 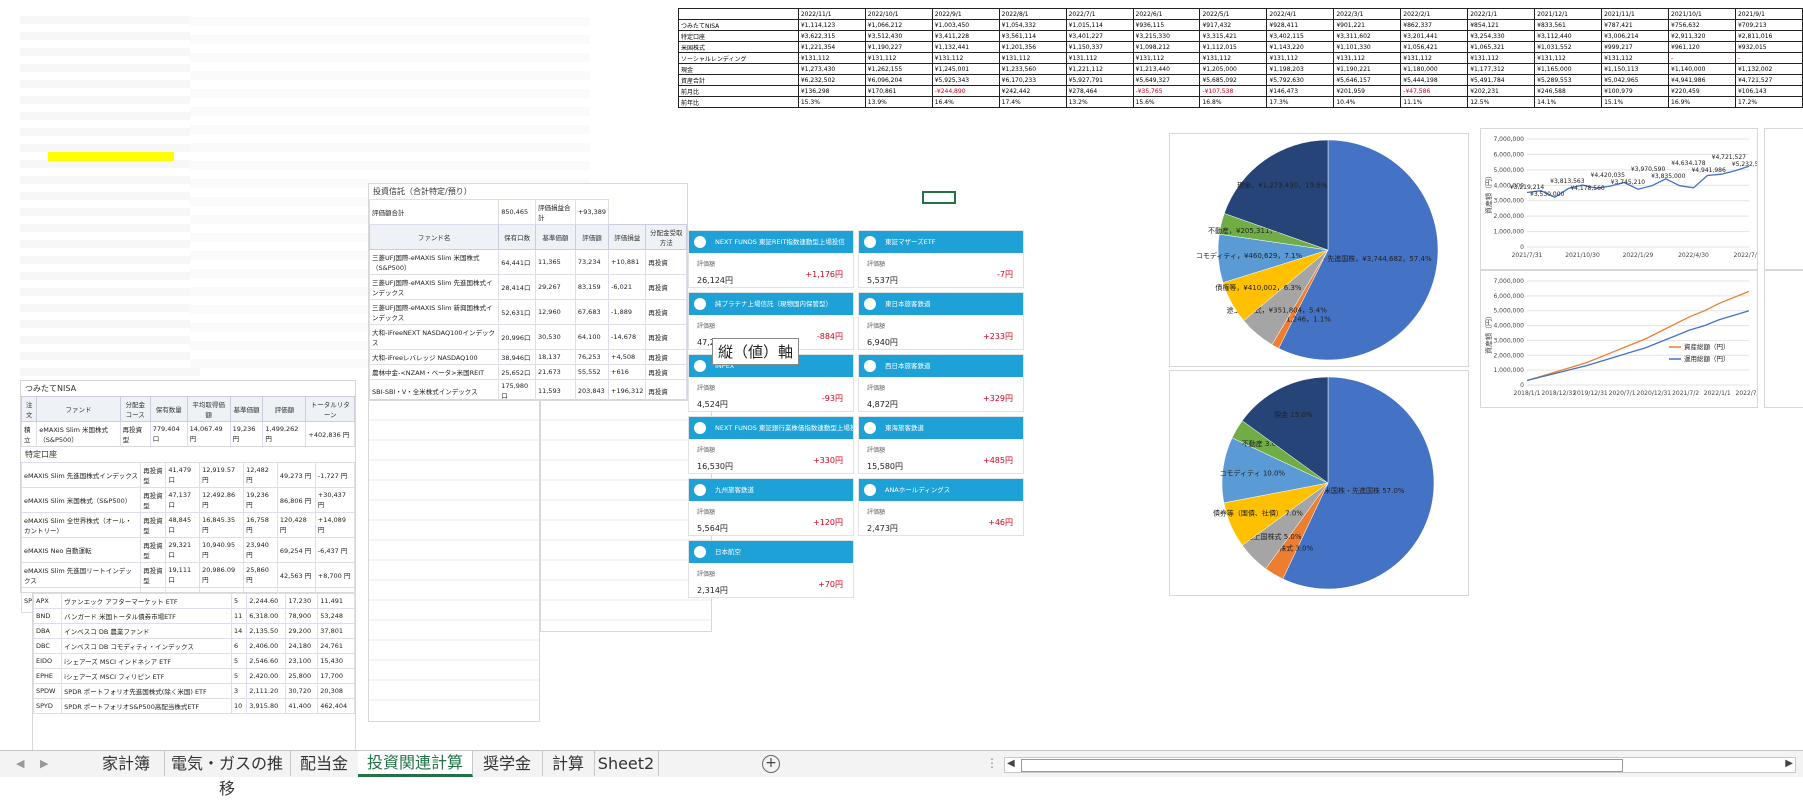 What do you see at coordinates (941, 383) in the screenshot?
I see `holding-card: 西日本旅客鉄道 評価額 4,872円 +329円` at bounding box center [941, 383].